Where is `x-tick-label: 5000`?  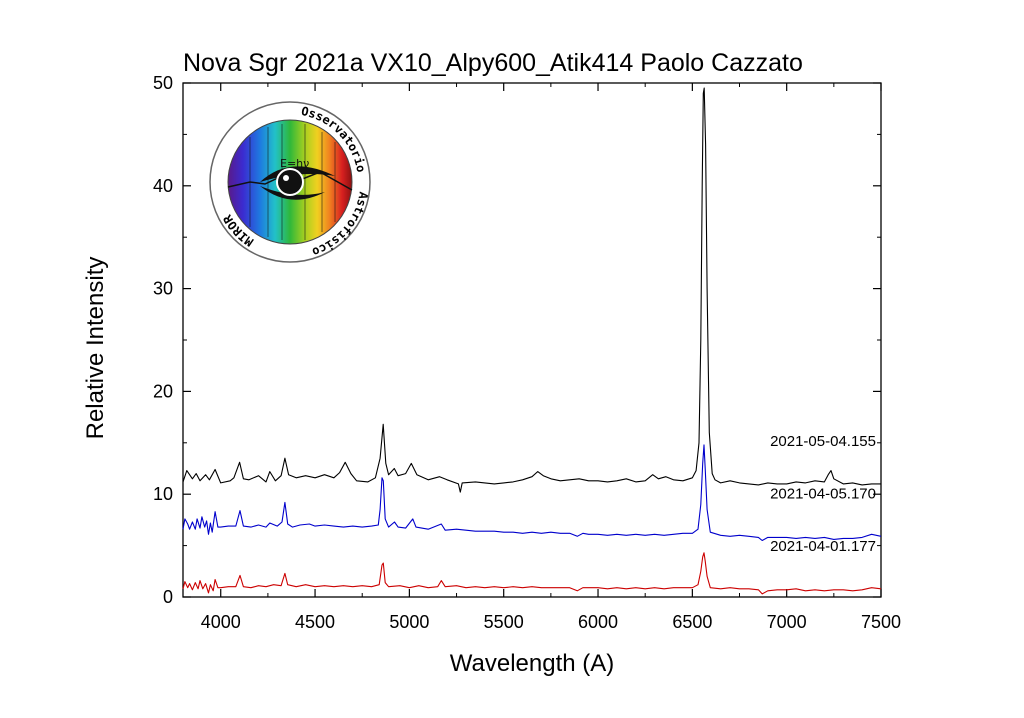
x-tick-label: 5000 is located at coordinates (409, 622).